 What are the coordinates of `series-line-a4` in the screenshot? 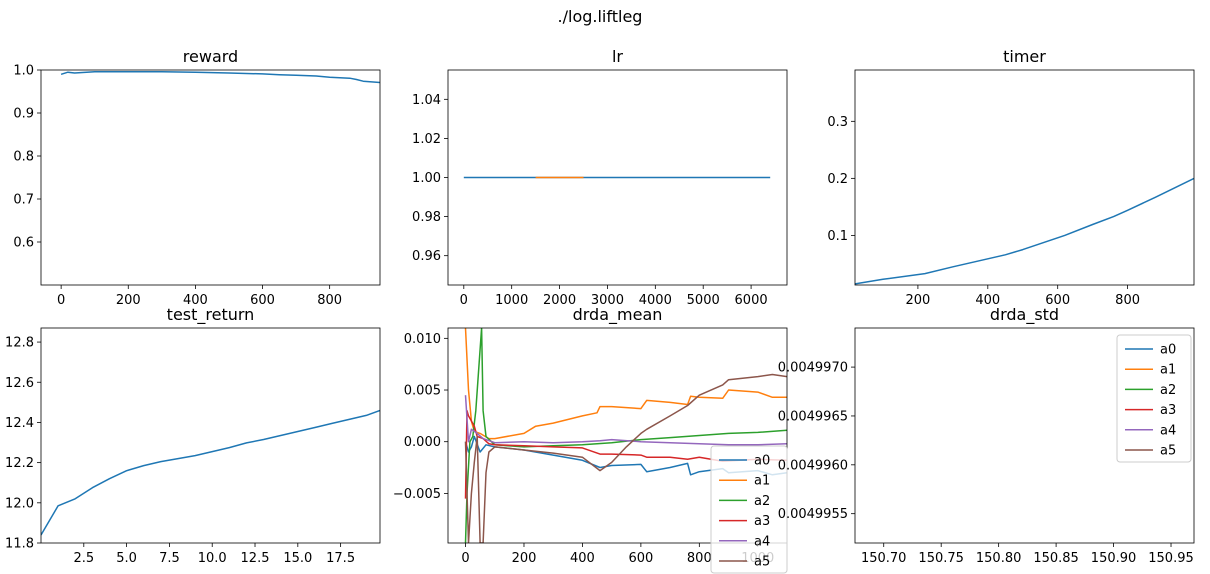 It's located at (625, 420).